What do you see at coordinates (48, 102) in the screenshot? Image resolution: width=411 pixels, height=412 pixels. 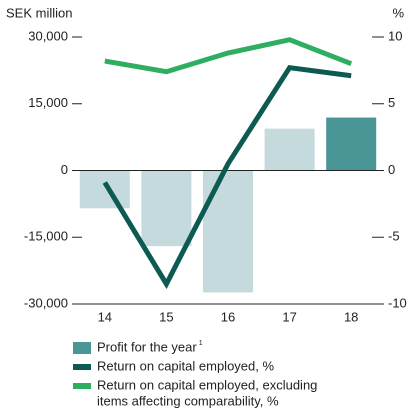 I see `y-tick-label: 15,000` at bounding box center [48, 102].